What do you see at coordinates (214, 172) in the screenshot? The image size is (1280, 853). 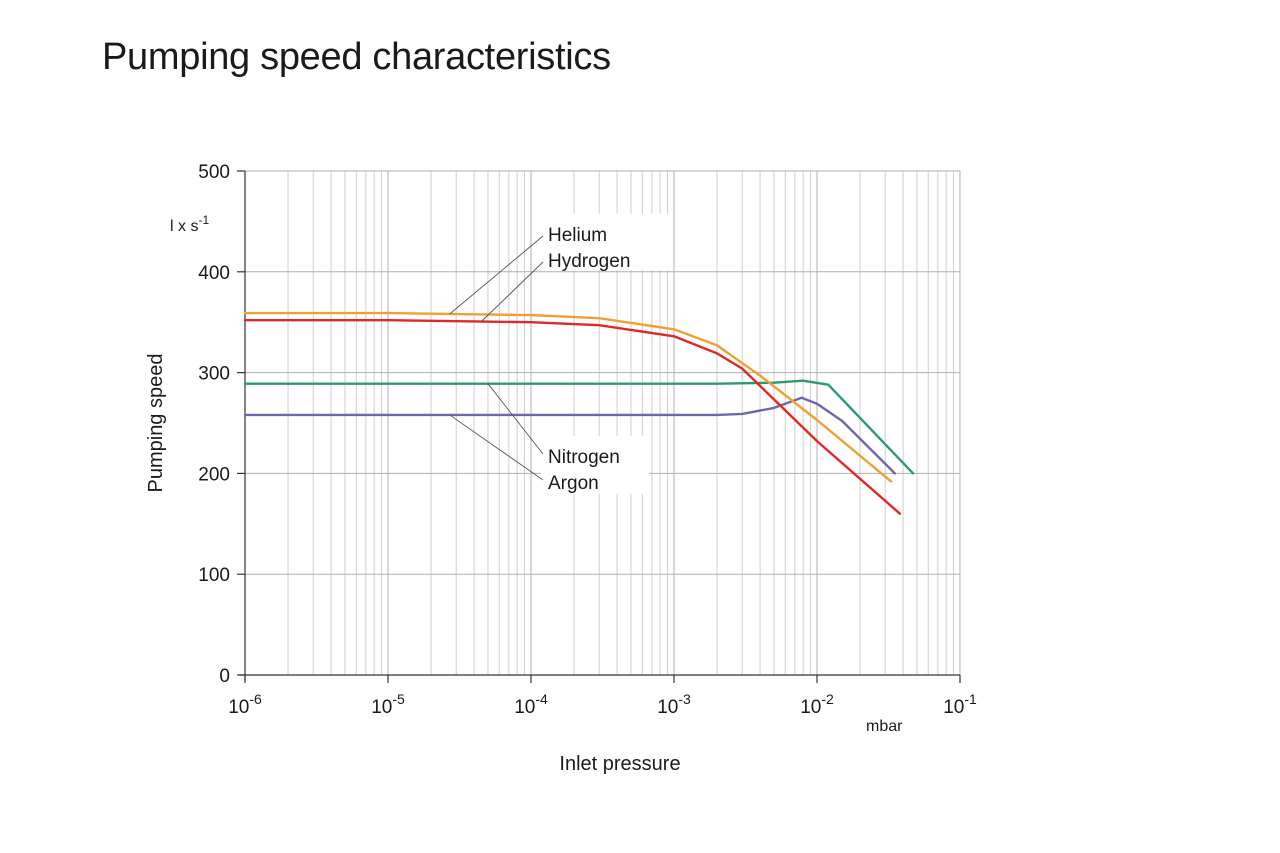 I see `y-tick-label: 500` at bounding box center [214, 172].